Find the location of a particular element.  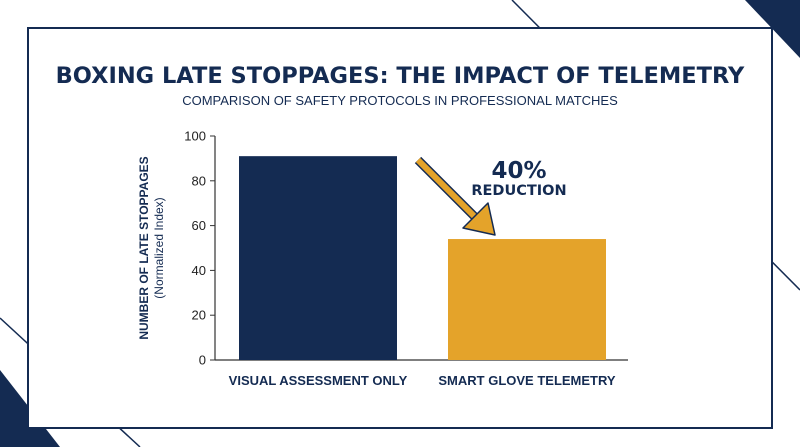

y-tick-label: 0 is located at coordinates (202, 360).